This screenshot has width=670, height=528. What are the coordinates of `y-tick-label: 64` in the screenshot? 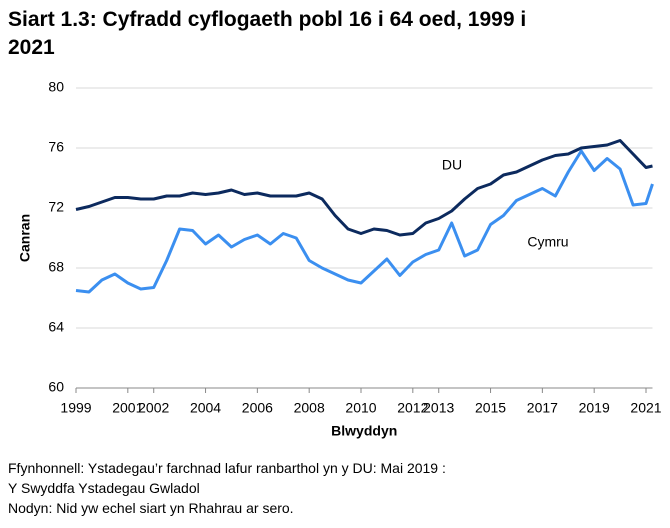 It's located at (56, 327).